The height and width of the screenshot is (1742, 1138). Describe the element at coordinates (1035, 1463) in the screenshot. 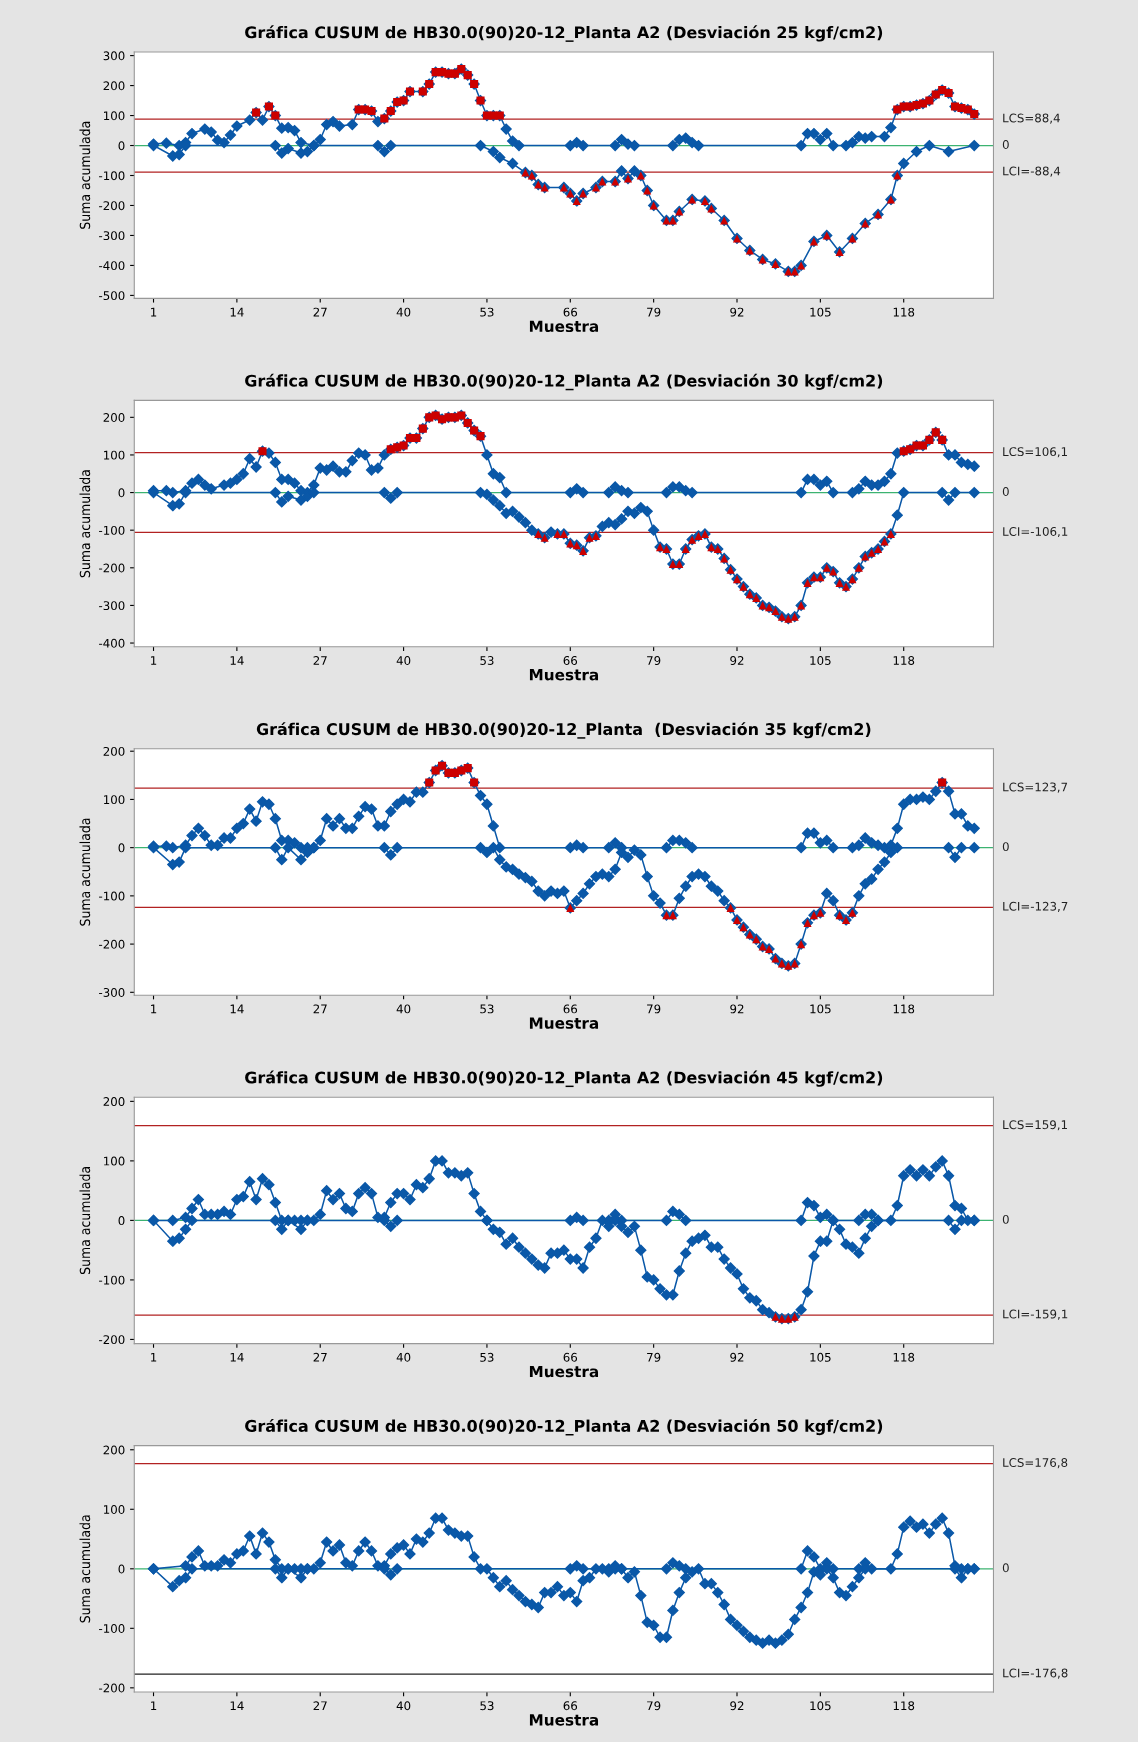

I see `ref-line-label: LCS=176,8` at that location.